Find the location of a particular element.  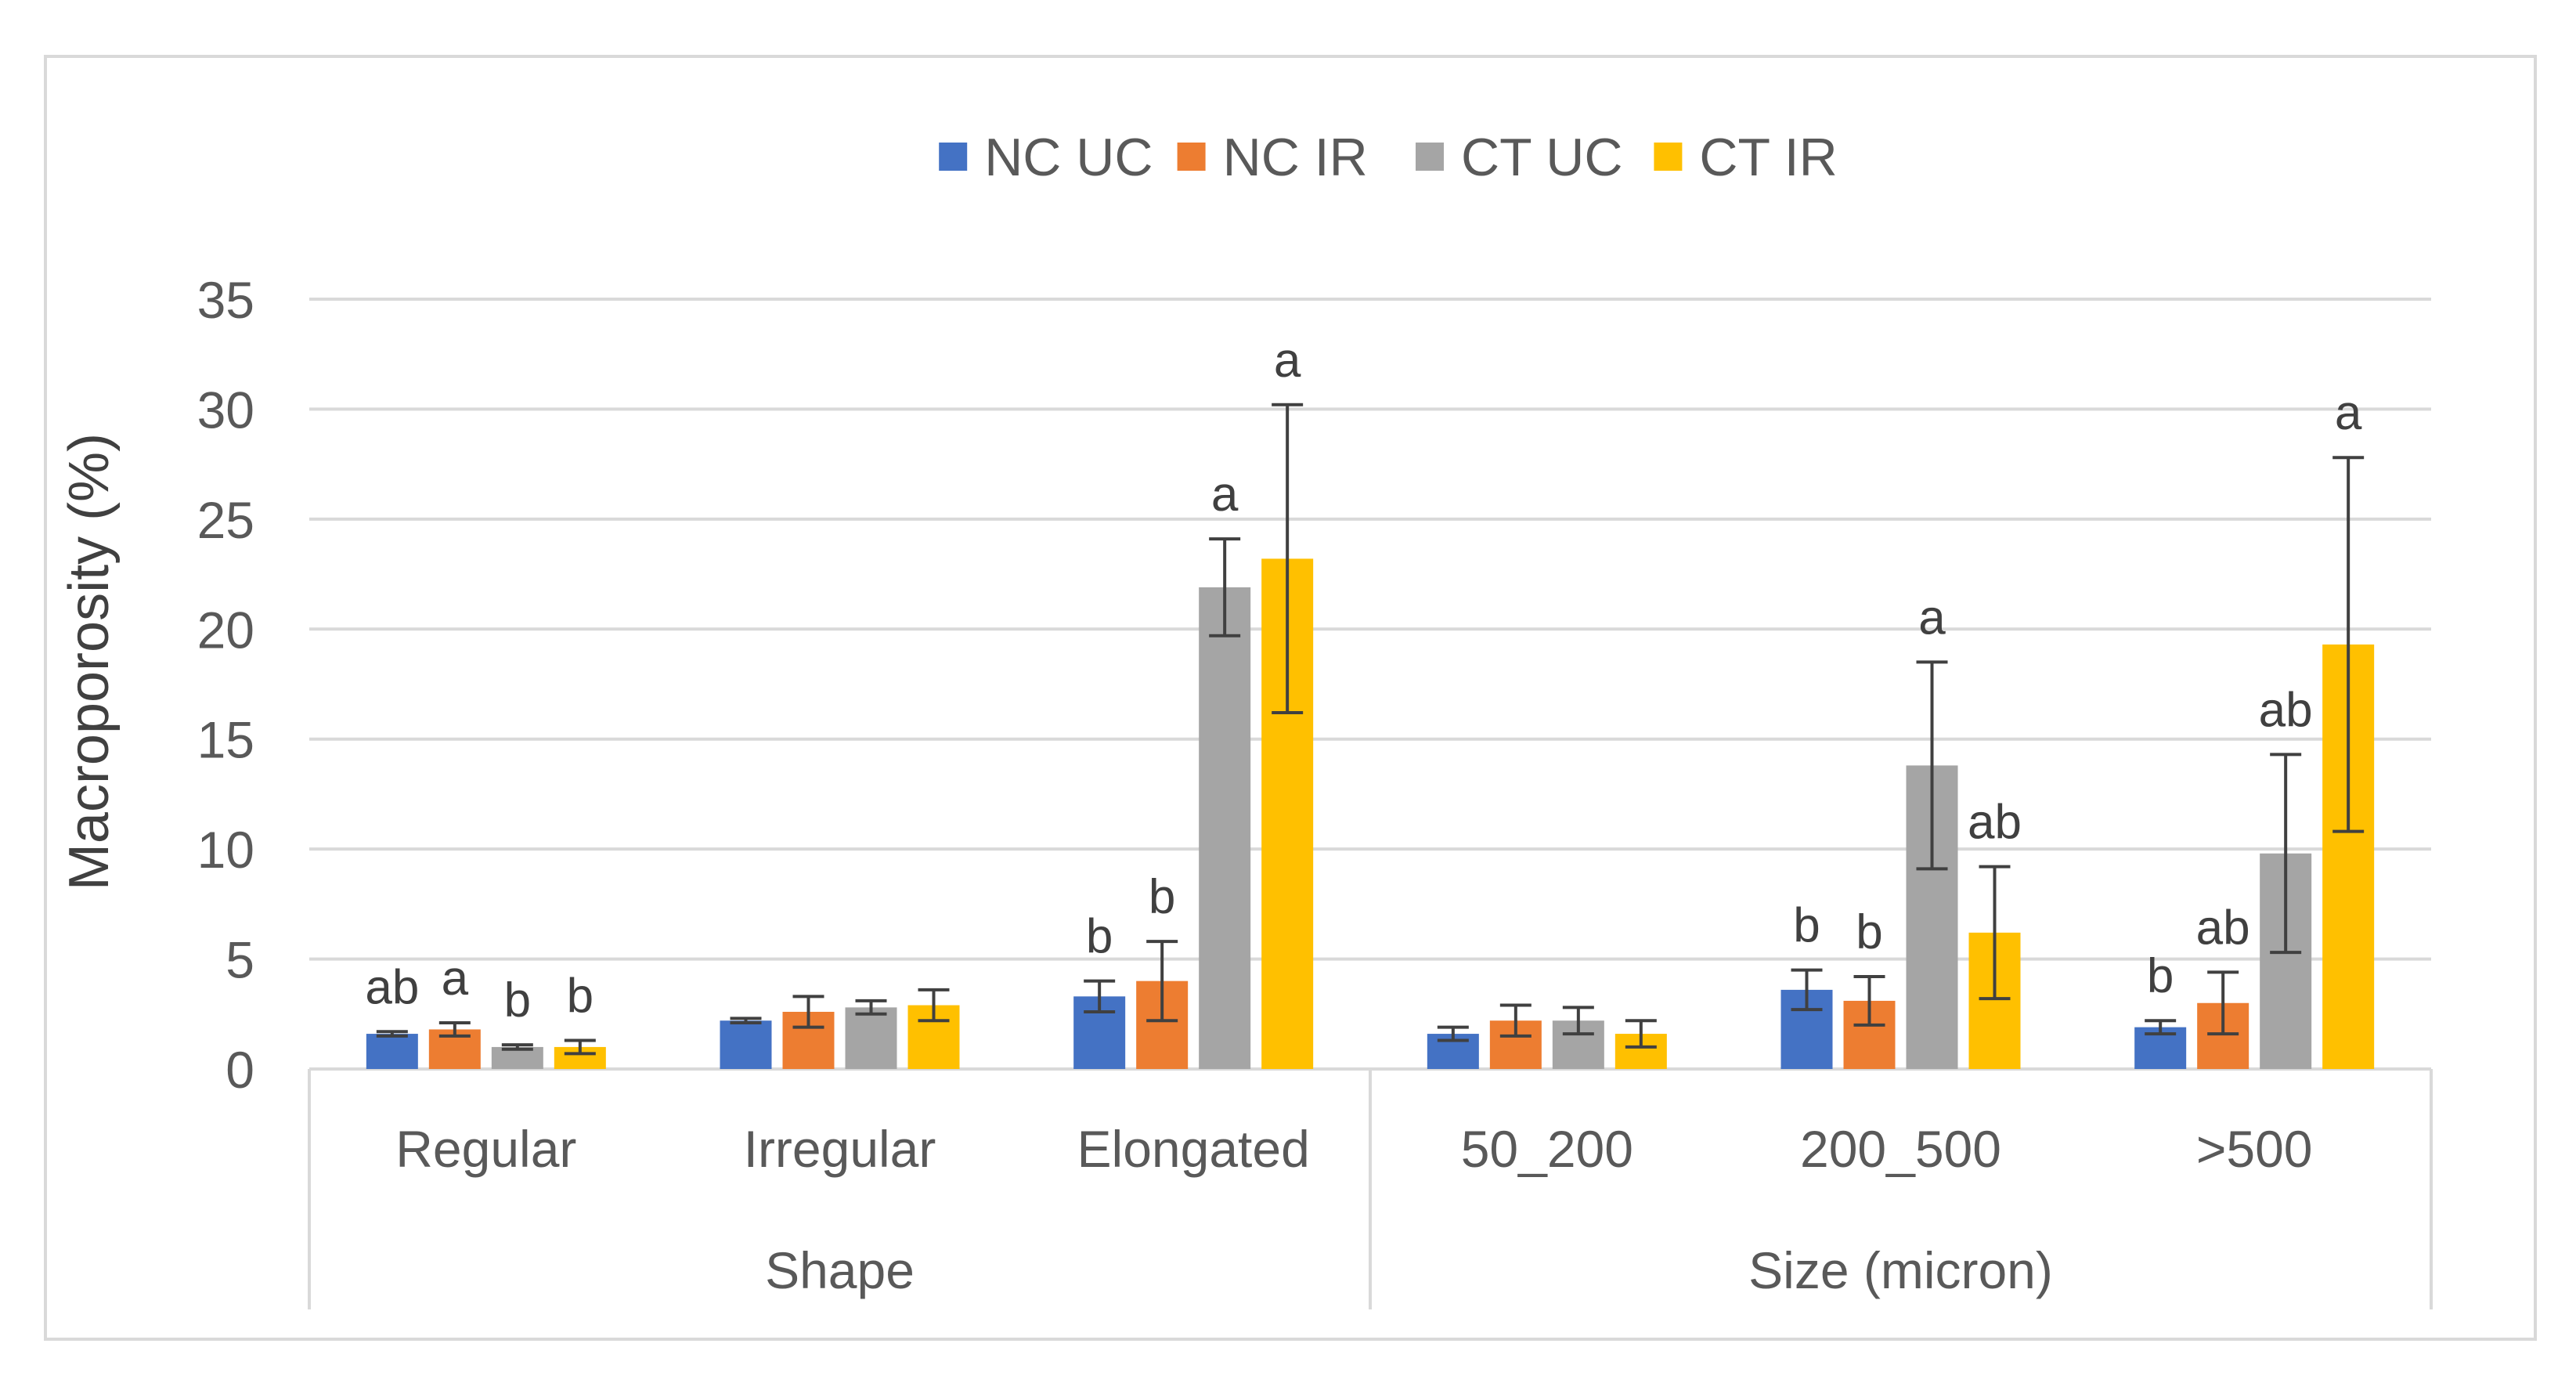

y-tick-label: 0 is located at coordinates (240, 1070).